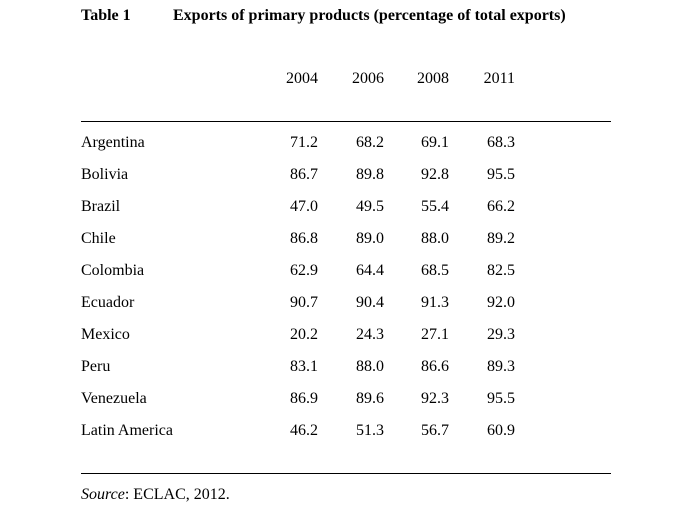  What do you see at coordinates (340, 208) in the screenshot?
I see `table-row: Brazil 47.0 49.5 55.4 66.2` at bounding box center [340, 208].